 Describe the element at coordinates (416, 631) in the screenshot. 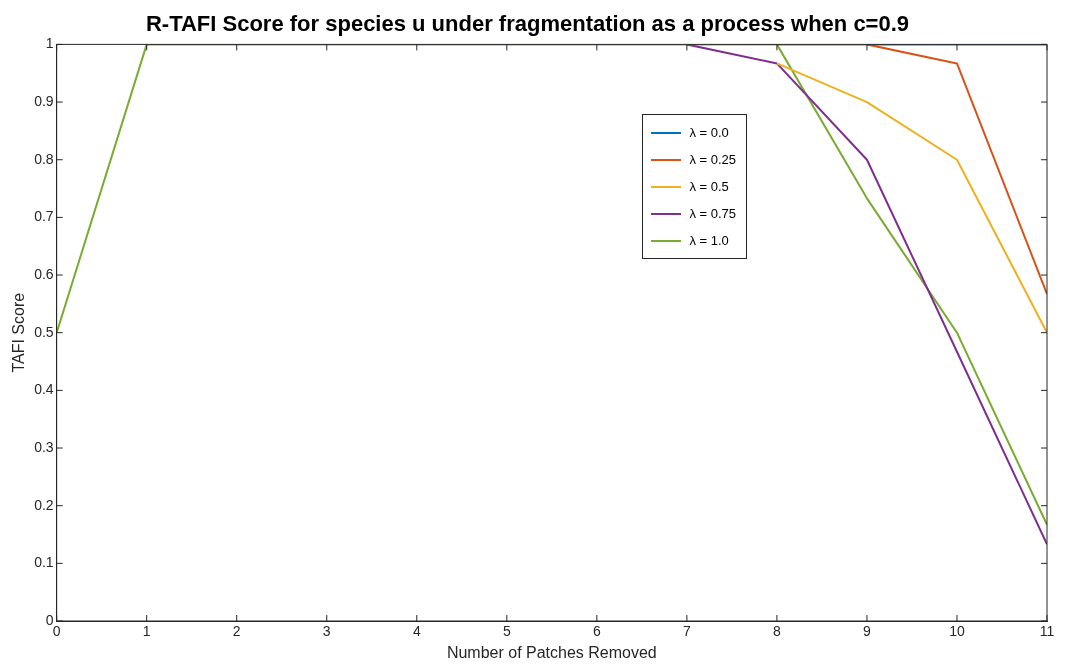

I see `x-tick-label: 4` at that location.